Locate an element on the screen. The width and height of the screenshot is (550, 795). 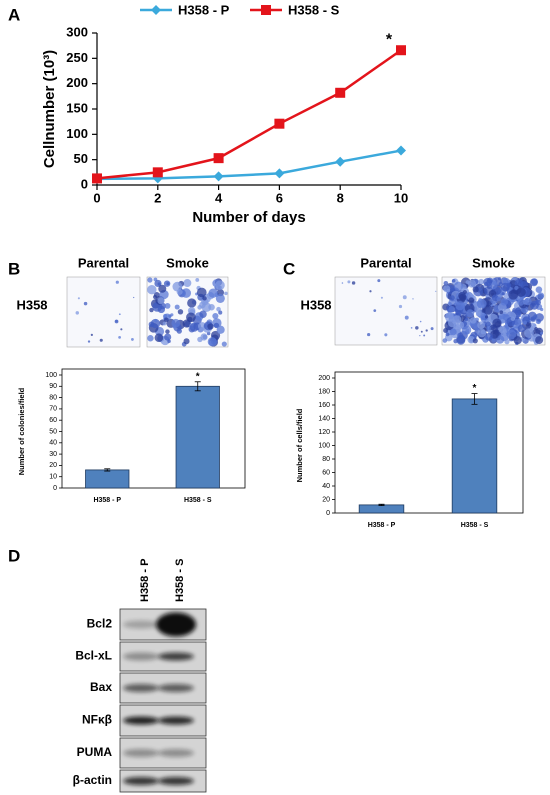
y-tick-label: 60 is located at coordinates (53, 420).